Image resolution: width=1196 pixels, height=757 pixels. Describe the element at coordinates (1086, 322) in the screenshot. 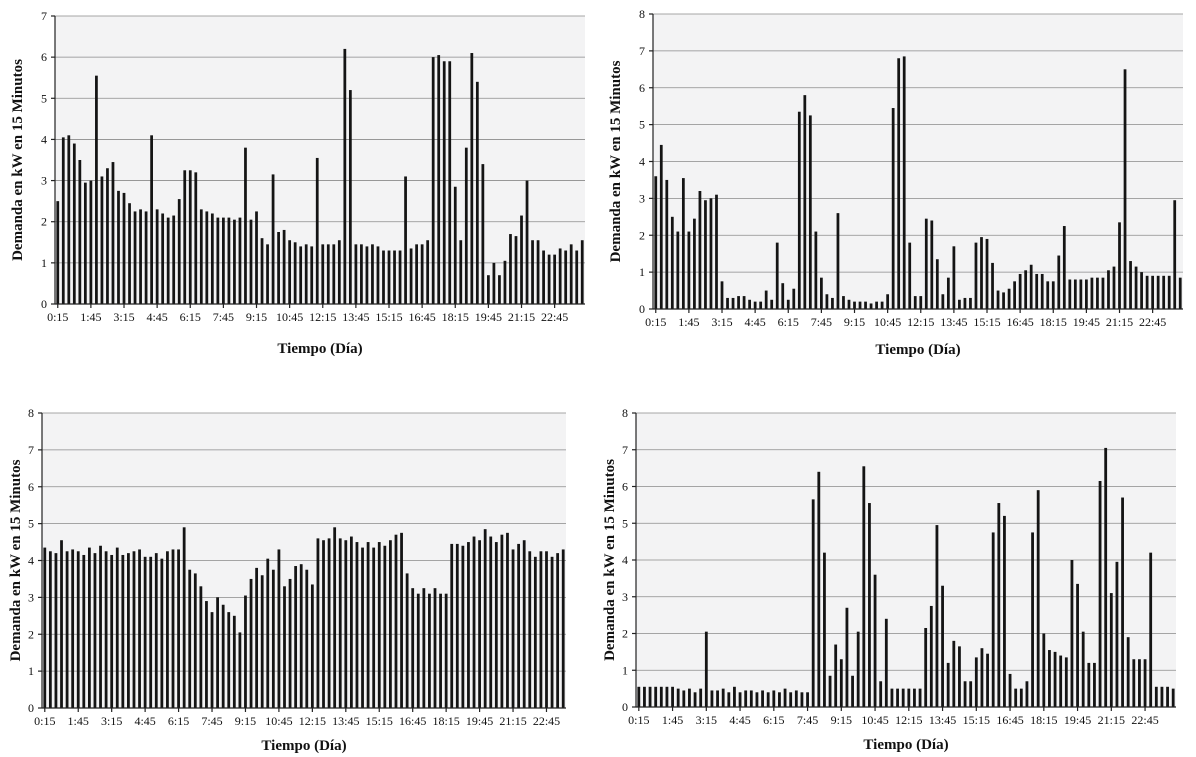

I see `x-tick-label: 19:45` at that location.